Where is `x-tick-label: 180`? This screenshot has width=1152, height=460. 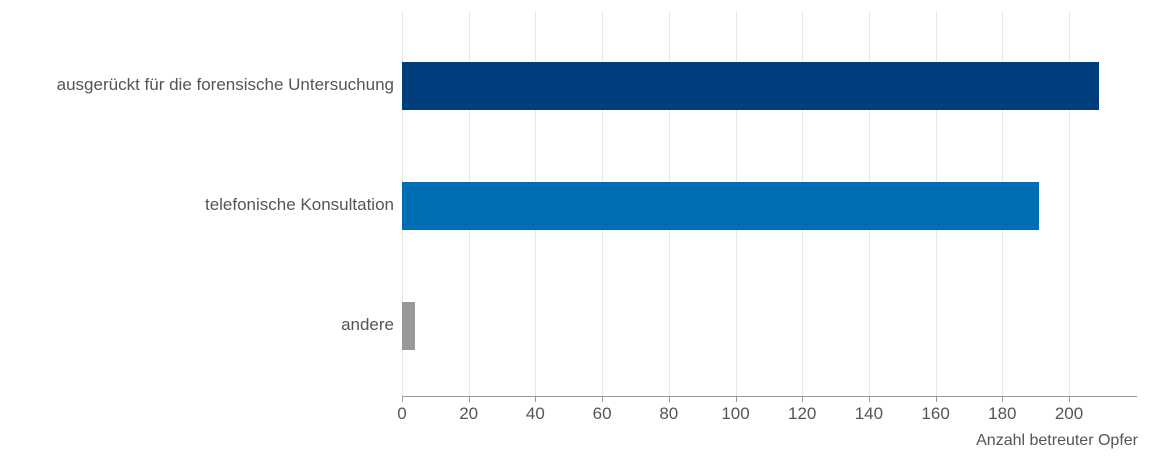
x-tick-label: 180 is located at coordinates (1002, 413).